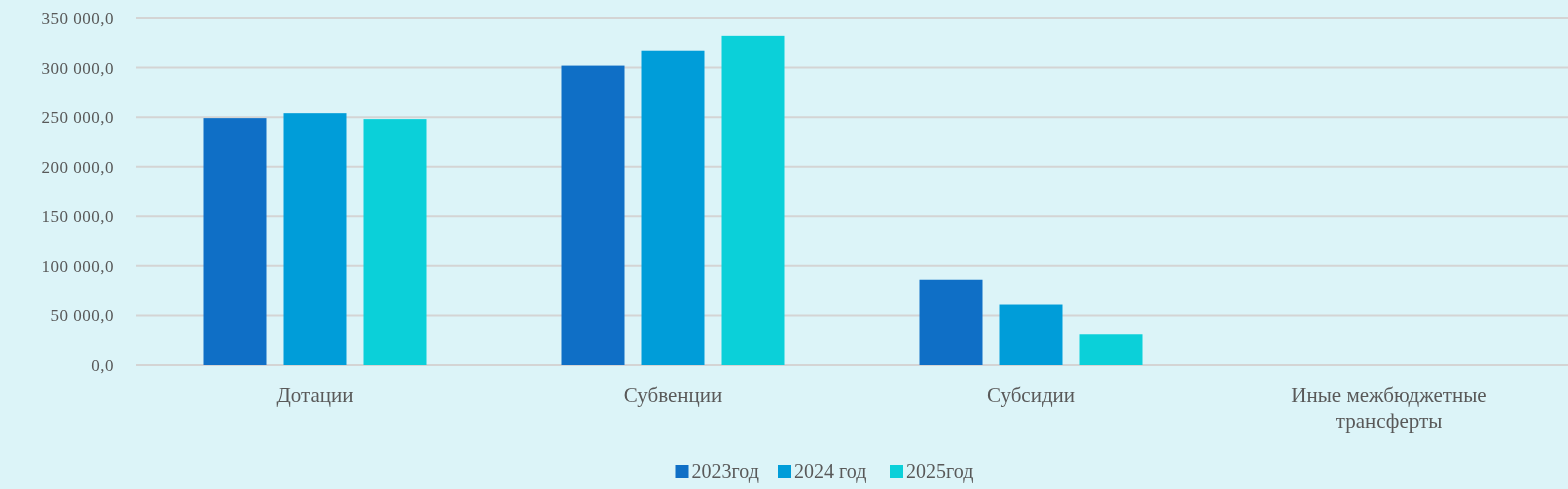 This screenshot has height=489, width=1568. I want to click on y-tick-label: 100 000,0, so click(77, 266).